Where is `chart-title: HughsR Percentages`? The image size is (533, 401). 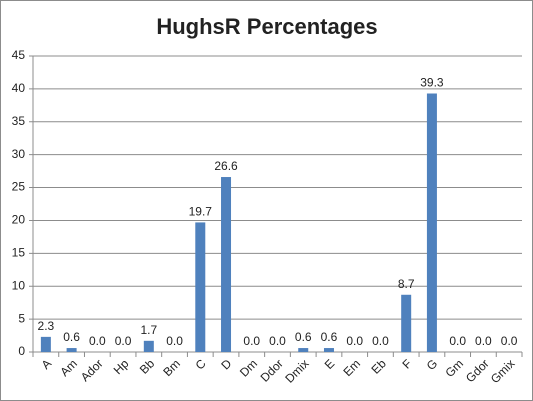 chart-title: HughsR Percentages is located at coordinates (266, 26).